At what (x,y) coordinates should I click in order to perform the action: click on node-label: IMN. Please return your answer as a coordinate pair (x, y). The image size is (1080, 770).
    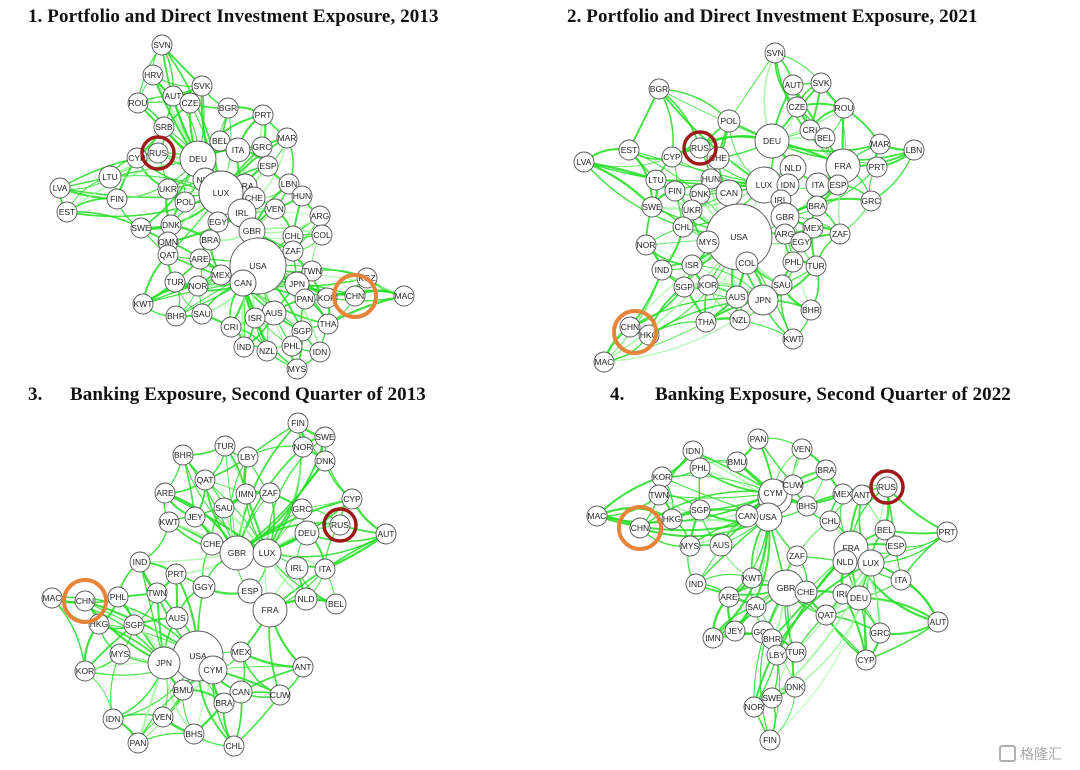
    Looking at the image, I should click on (246, 494).